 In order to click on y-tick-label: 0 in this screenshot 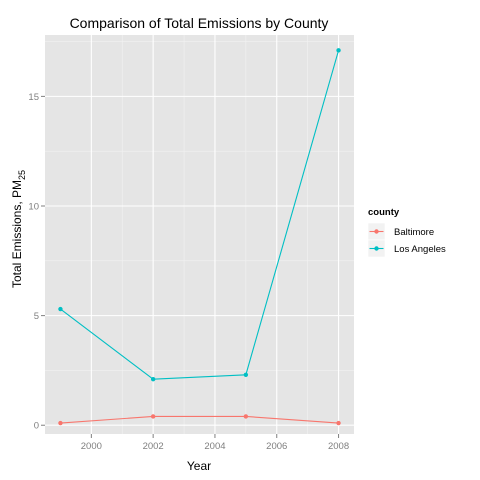, I will do `click(36, 426)`.